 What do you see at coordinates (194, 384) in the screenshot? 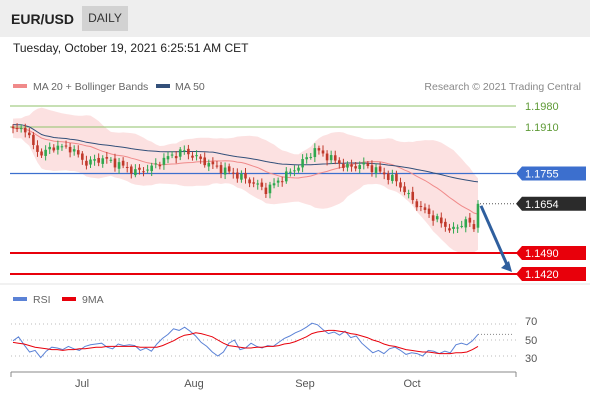
I see `x-tick-aug: Aug` at bounding box center [194, 384].